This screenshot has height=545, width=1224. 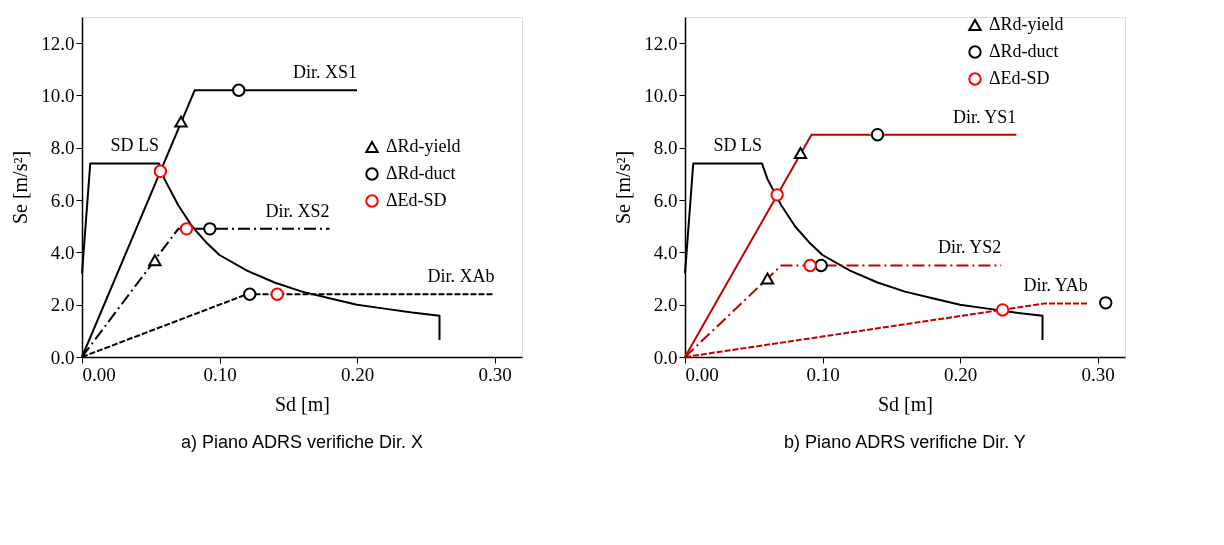 What do you see at coordinates (969, 247) in the screenshot?
I see `series-label: Dir. YS2` at bounding box center [969, 247].